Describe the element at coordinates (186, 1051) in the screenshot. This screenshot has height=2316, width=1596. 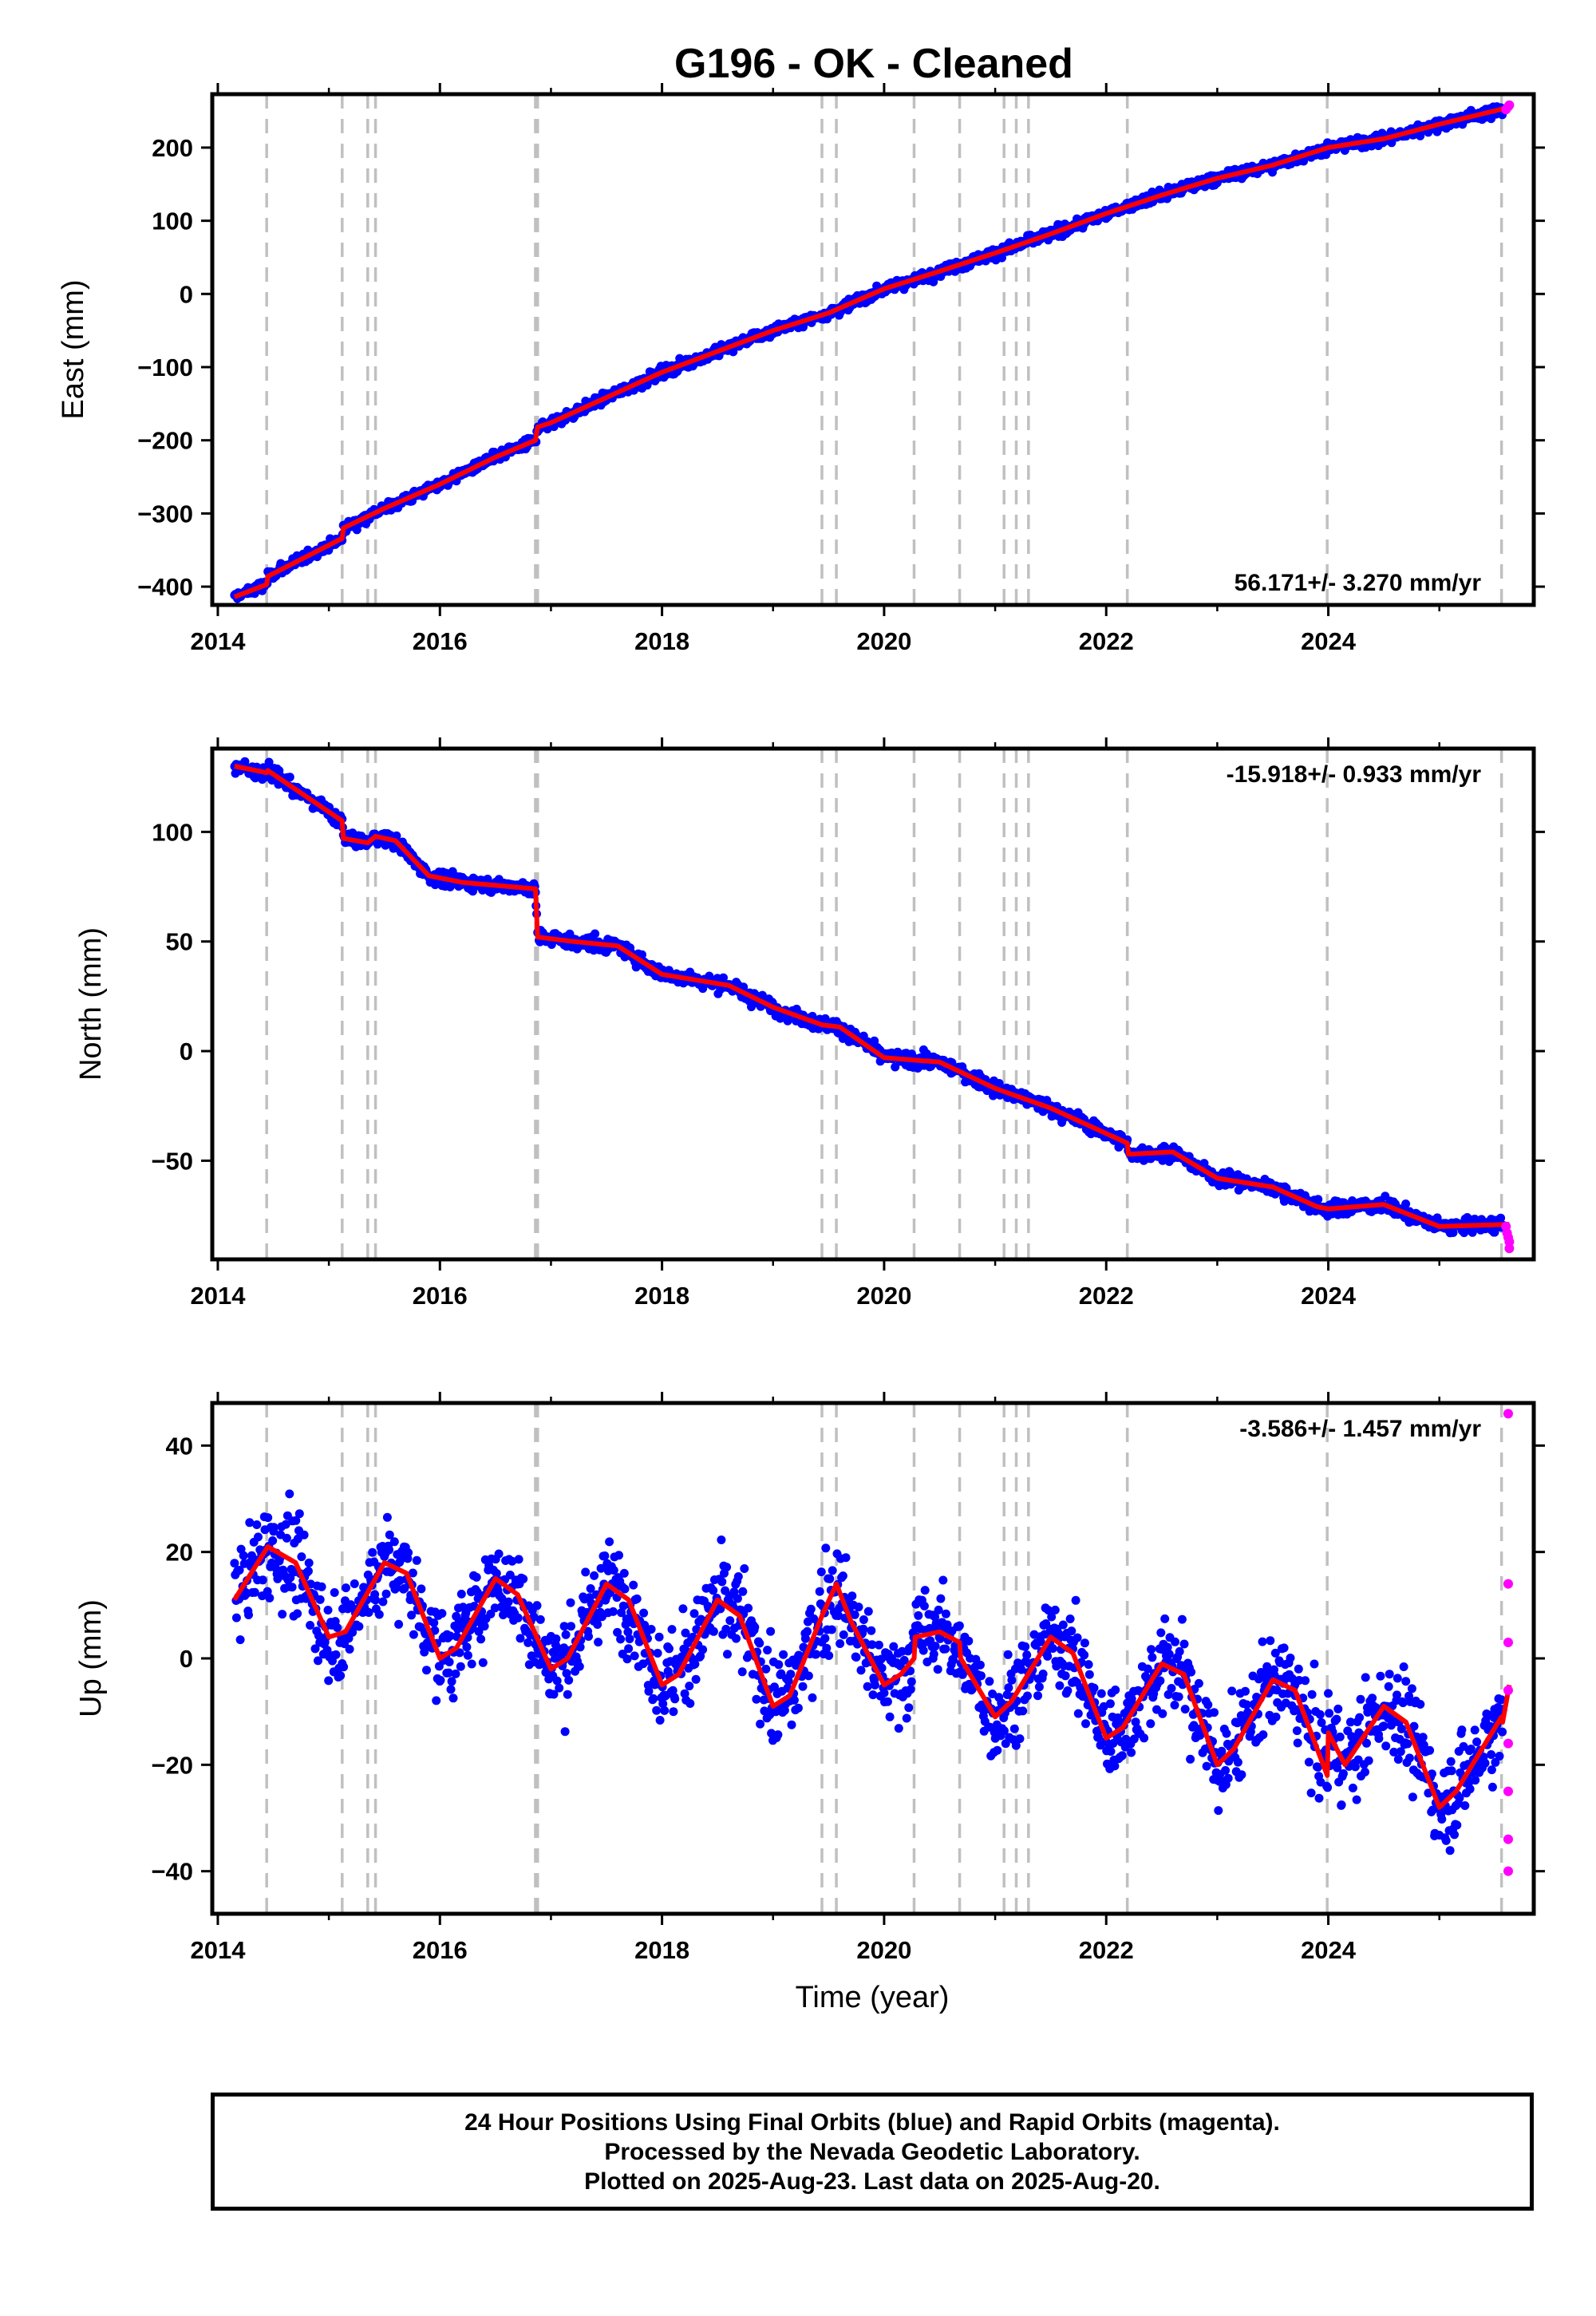
I see `y-tick-label: 0` at that location.